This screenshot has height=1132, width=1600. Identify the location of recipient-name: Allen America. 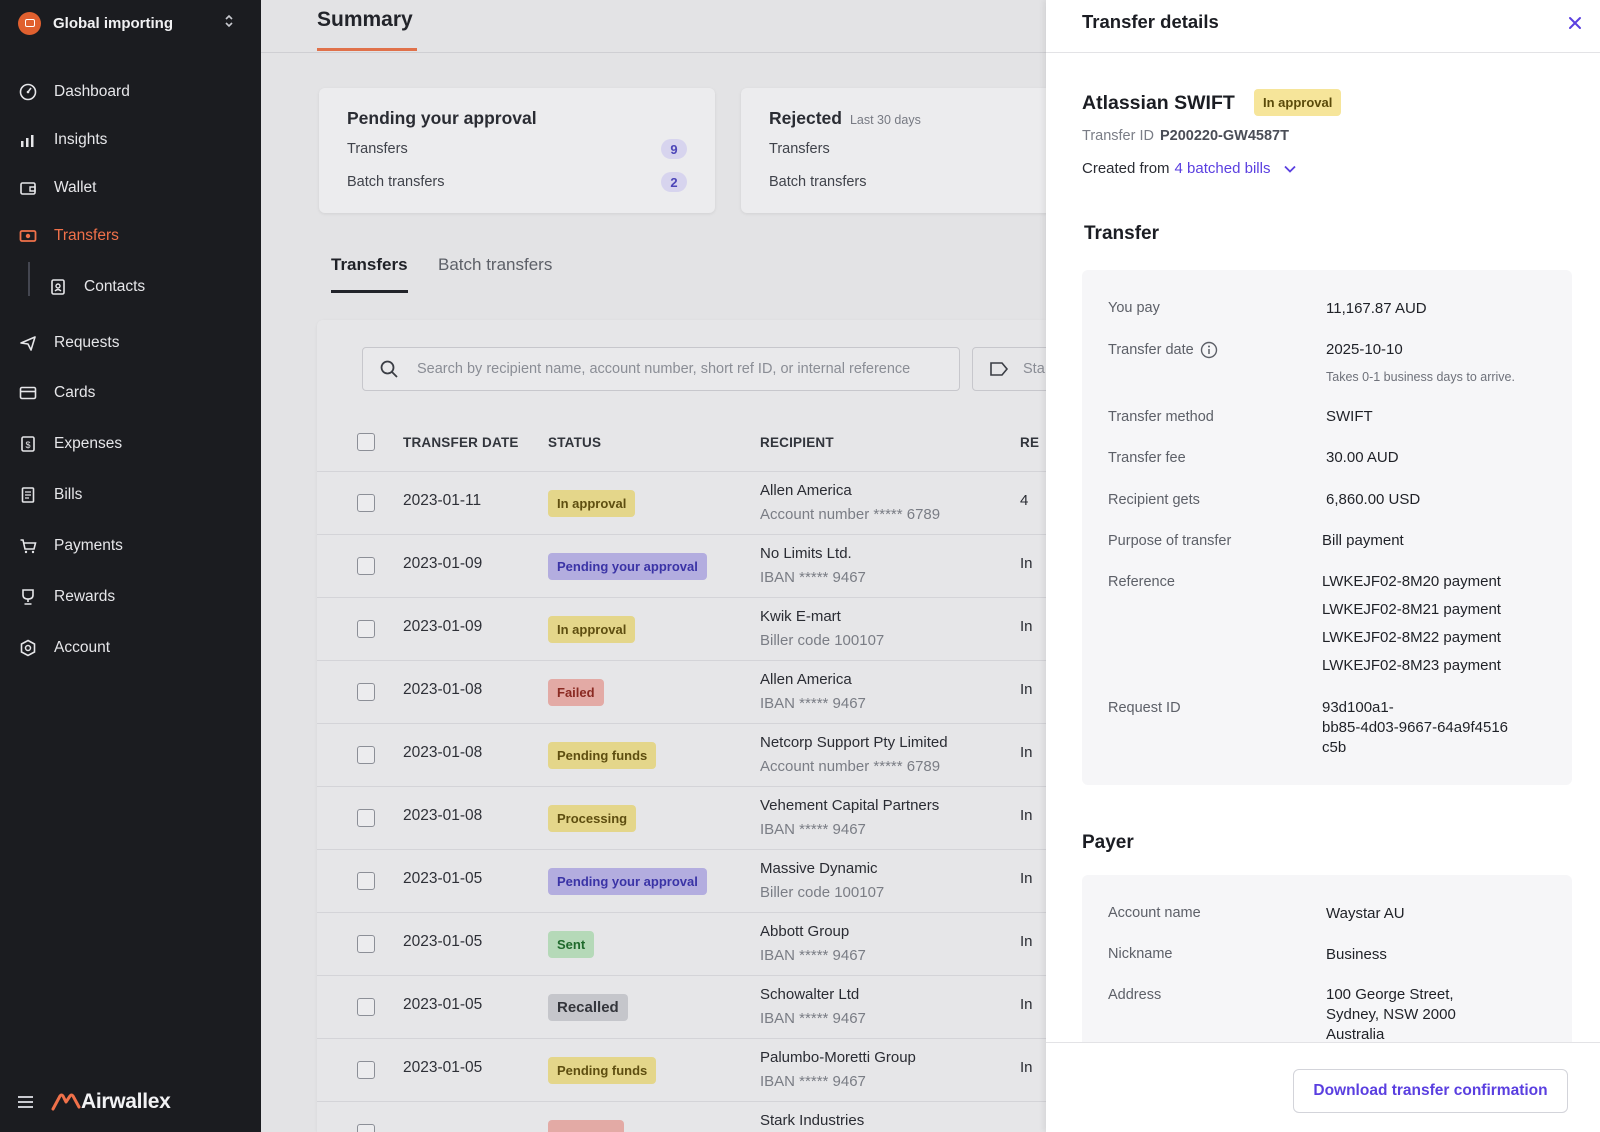
(806, 490).